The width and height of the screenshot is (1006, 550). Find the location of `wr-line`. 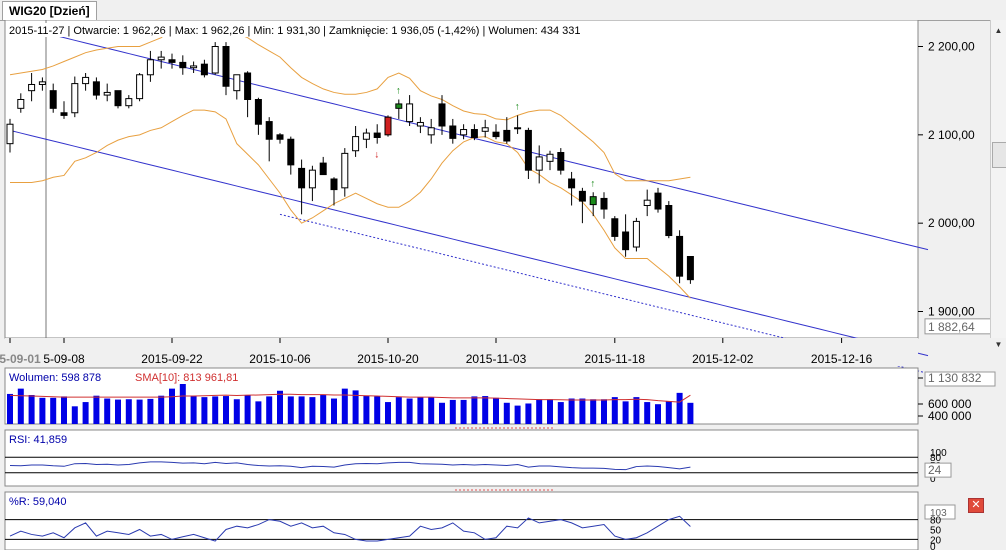

wr-line is located at coordinates (350, 528).